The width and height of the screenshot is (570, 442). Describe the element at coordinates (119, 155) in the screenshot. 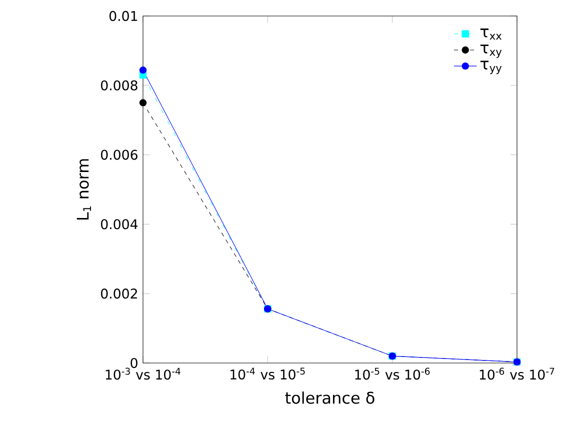

I see `y-tick-label: 0.006` at that location.